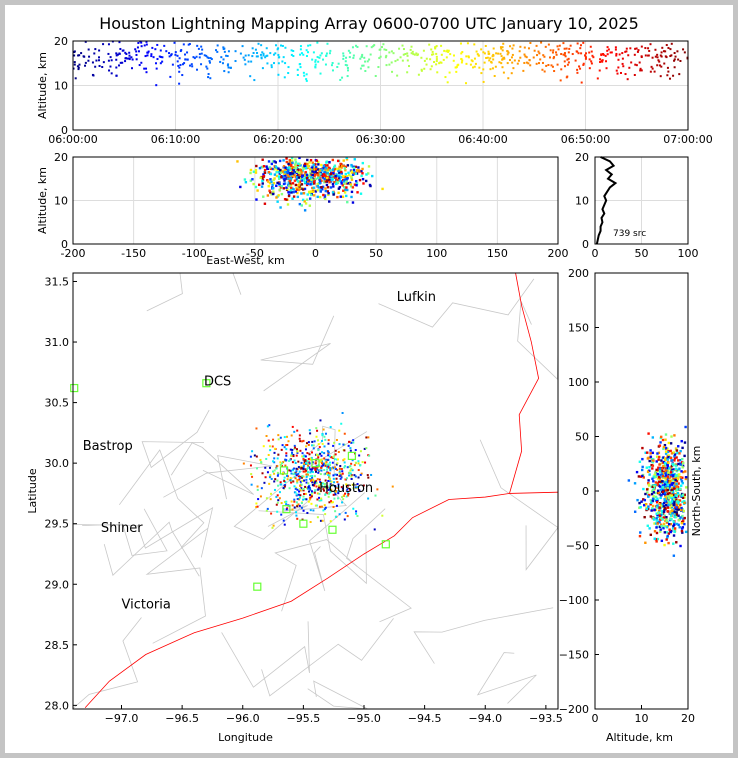 This screenshot has width=738, height=758. I want to click on north-south-y-tick: 0, so click(585, 491).